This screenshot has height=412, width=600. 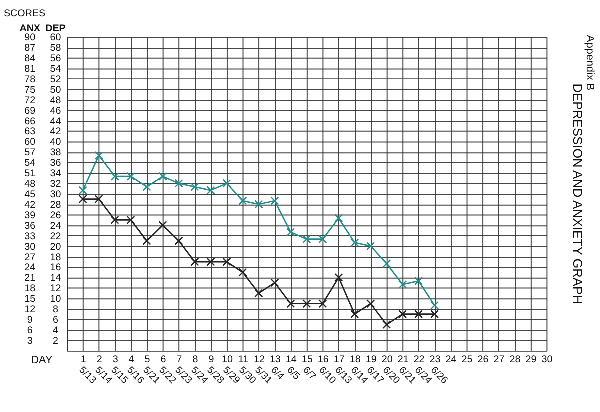 What do you see at coordinates (468, 360) in the screenshot?
I see `x-tick-label: 25` at bounding box center [468, 360].